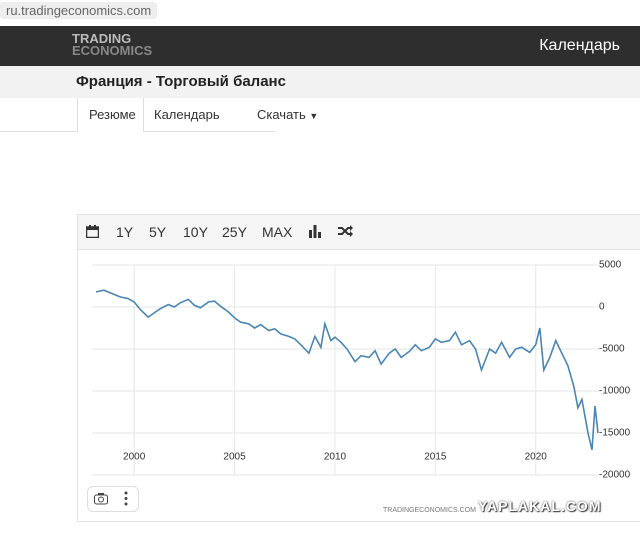  Describe the element at coordinates (320, 46) in the screenshot. I see `header: TRADING ECONOMICS Календарь` at that location.